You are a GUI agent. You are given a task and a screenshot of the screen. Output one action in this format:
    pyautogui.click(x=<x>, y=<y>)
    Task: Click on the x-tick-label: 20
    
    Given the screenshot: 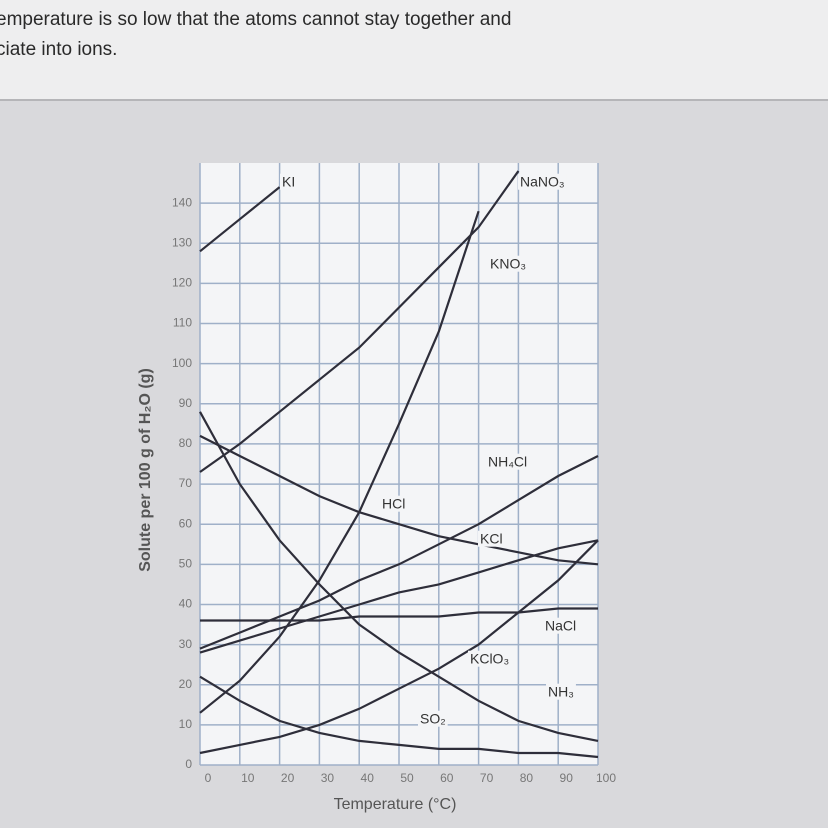 What is the action you would take?
    pyautogui.click(x=288, y=778)
    